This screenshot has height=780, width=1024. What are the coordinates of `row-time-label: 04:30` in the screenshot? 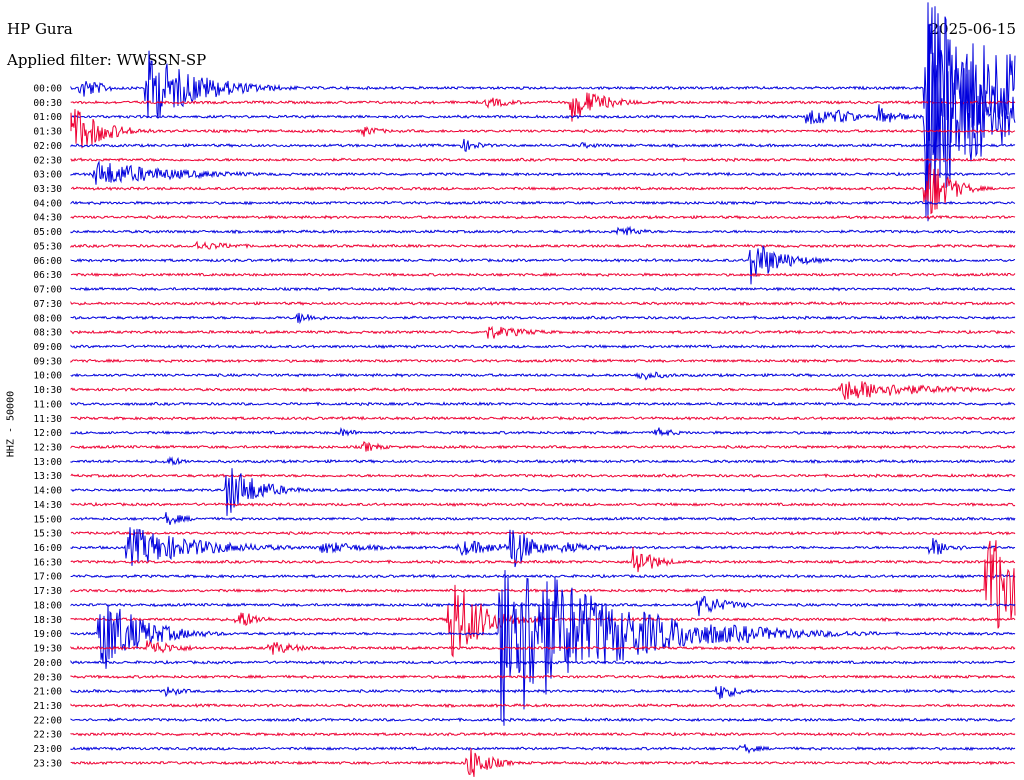 It's located at (47, 218).